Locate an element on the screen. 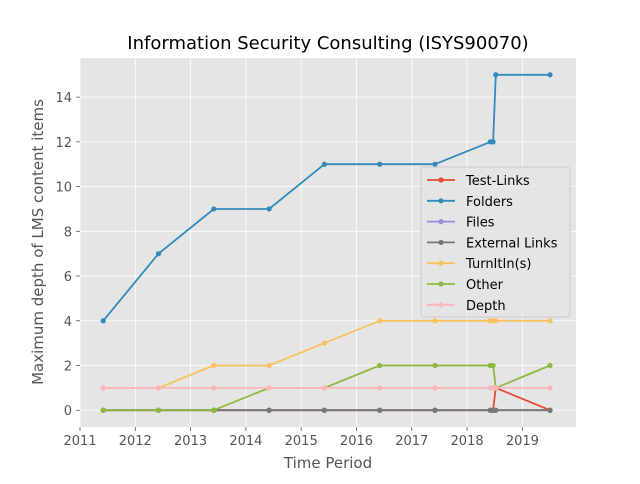 Image resolution: width=640 pixels, height=484 pixels. legend-label: TurnItIn(s) is located at coordinates (498, 264).